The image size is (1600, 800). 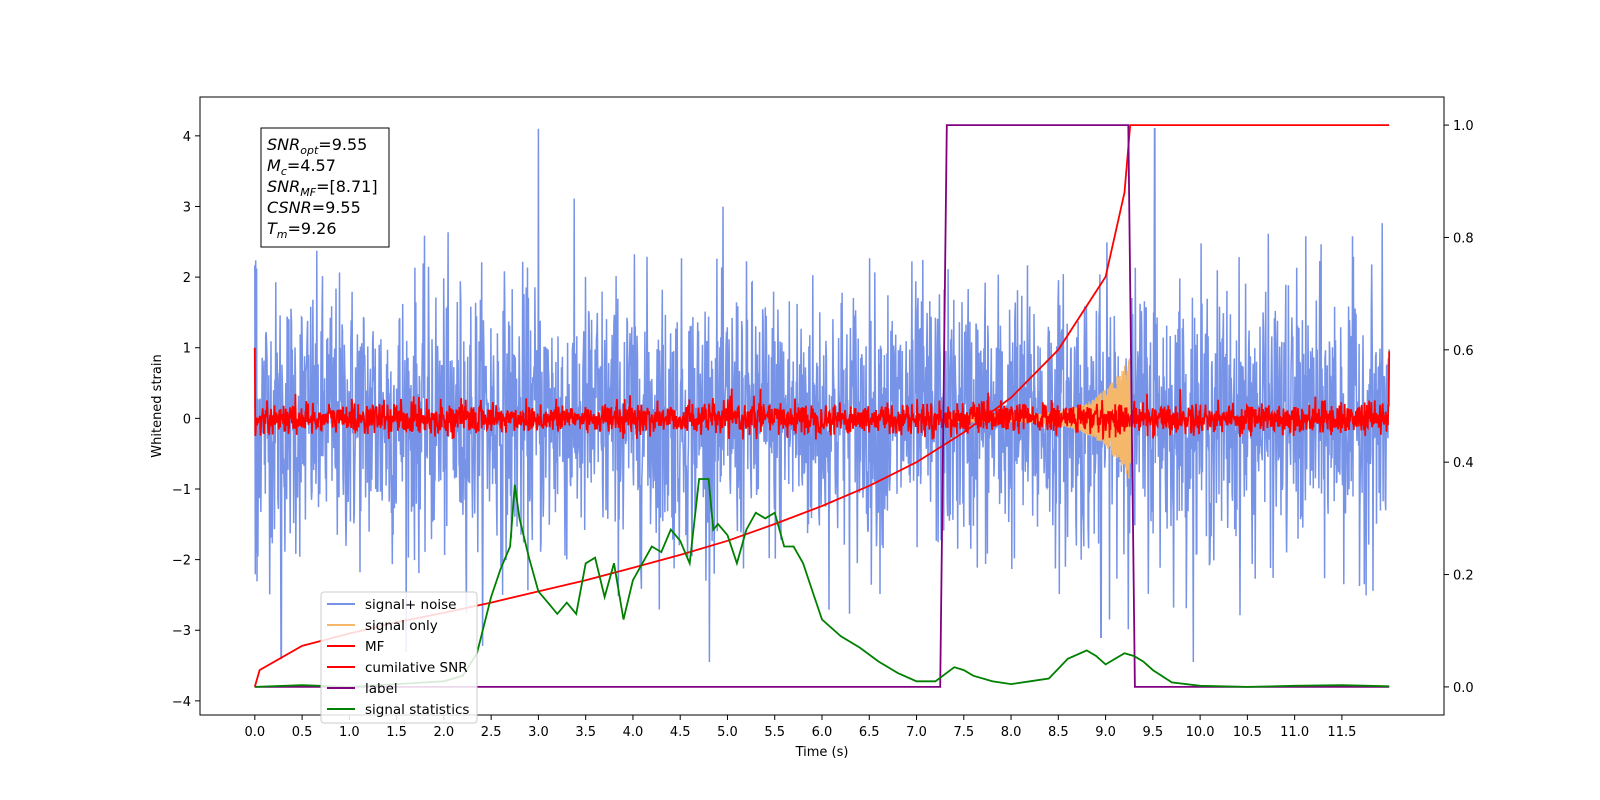 What do you see at coordinates (680, 732) in the screenshot?
I see `x-tick-label: 4.5` at bounding box center [680, 732].